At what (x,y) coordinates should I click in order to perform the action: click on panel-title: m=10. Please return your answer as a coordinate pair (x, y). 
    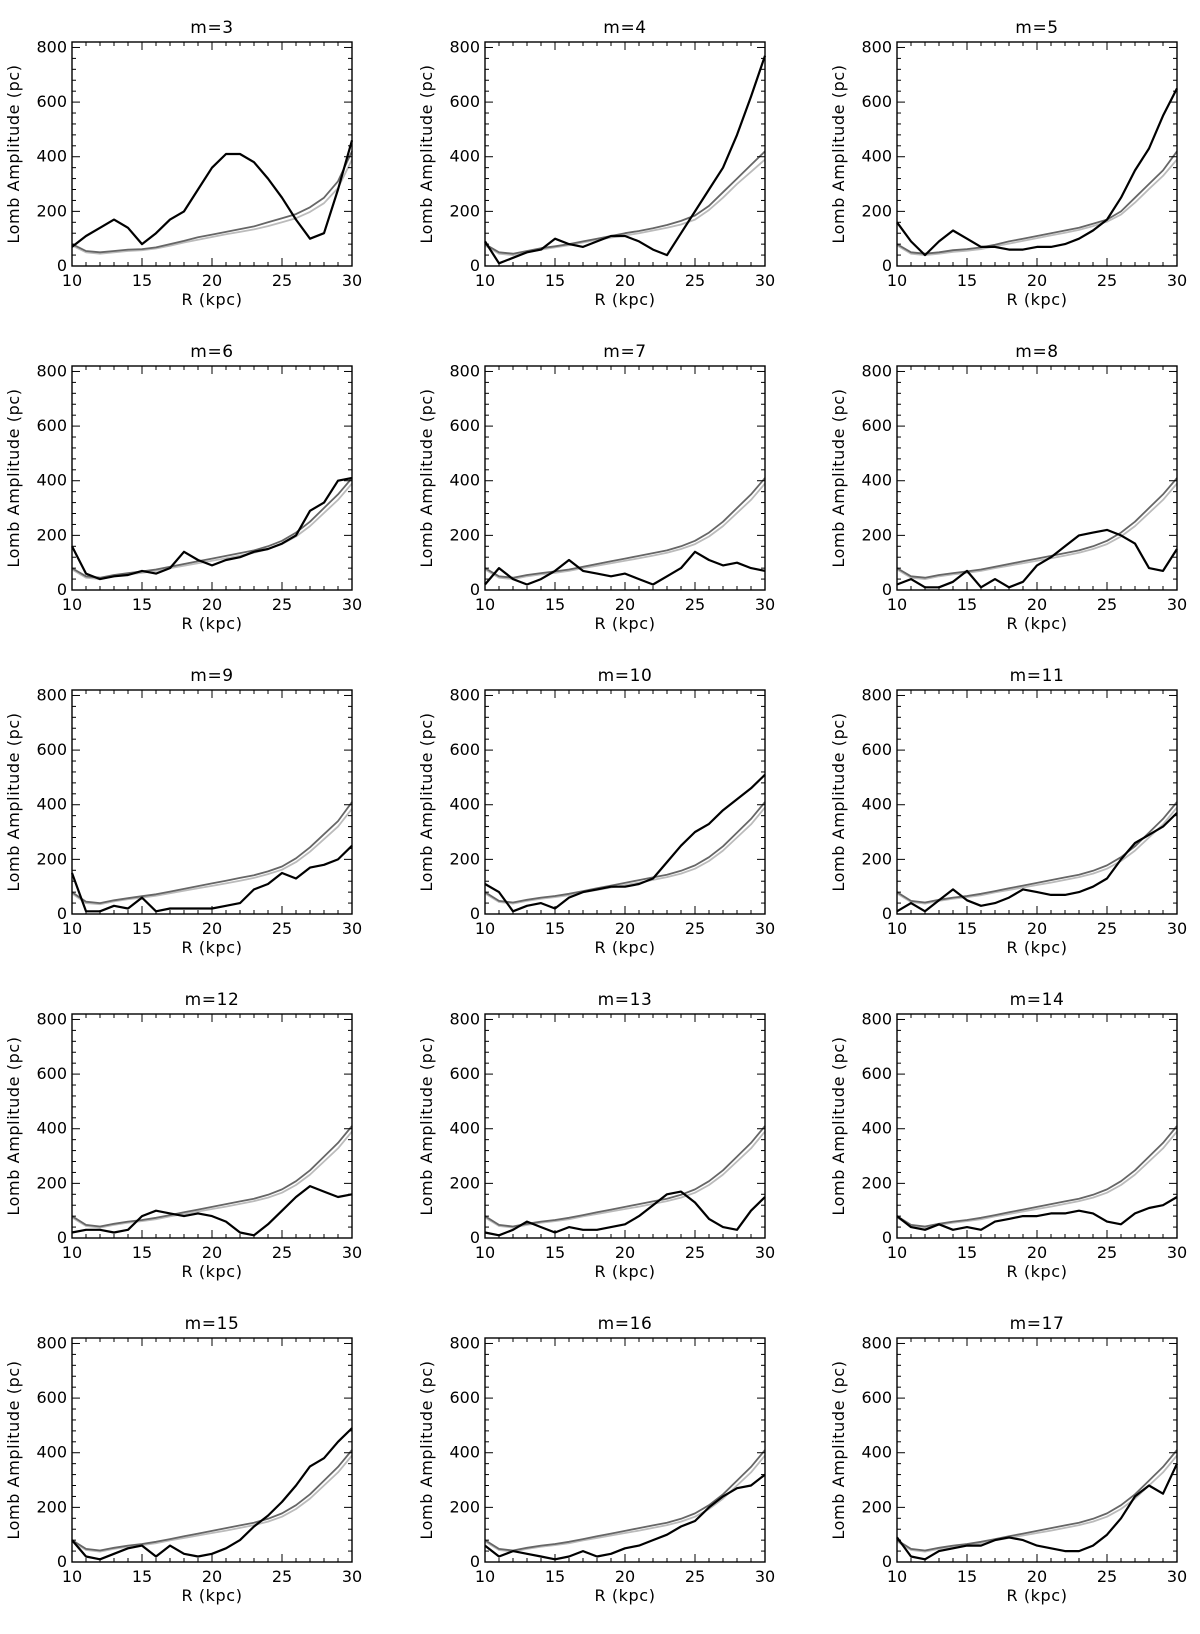
    Looking at the image, I should click on (625, 676).